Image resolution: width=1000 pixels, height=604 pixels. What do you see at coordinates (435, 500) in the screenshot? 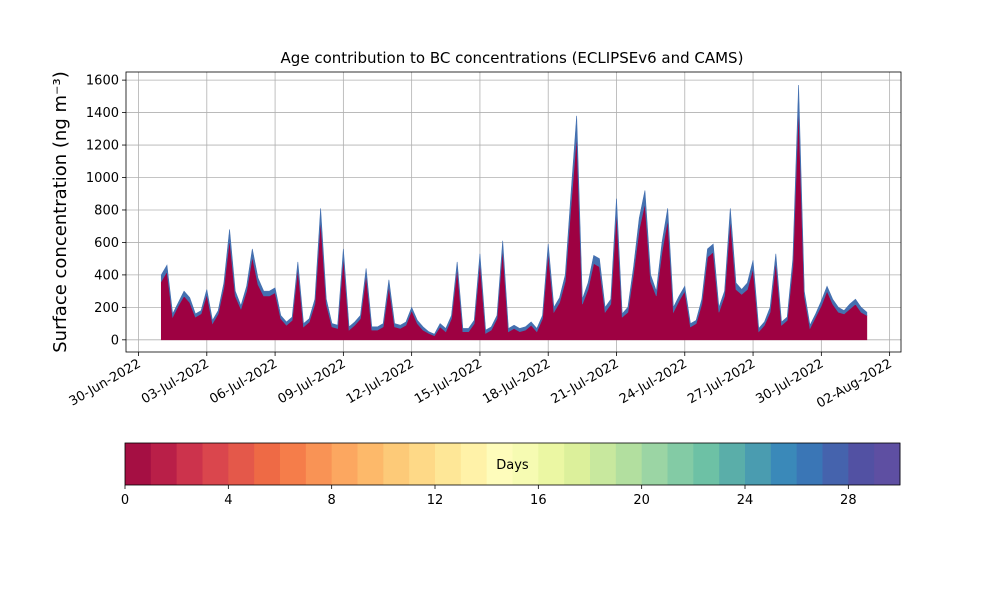
I see `colorbar-tick-label: 12` at bounding box center [435, 500].